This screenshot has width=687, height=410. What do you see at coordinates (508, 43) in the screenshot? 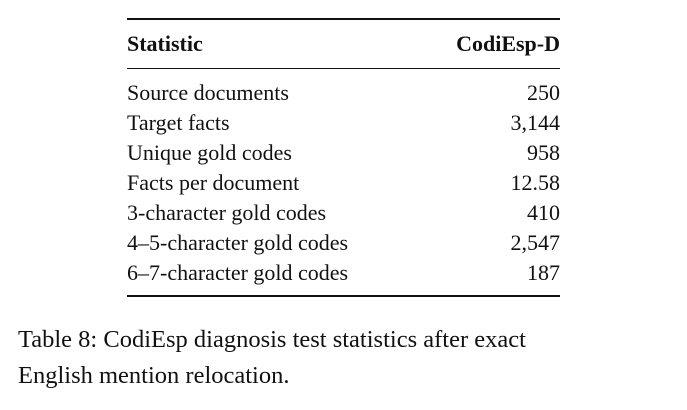
I see `header-codiesp-d: CodiEsp-D` at bounding box center [508, 43].